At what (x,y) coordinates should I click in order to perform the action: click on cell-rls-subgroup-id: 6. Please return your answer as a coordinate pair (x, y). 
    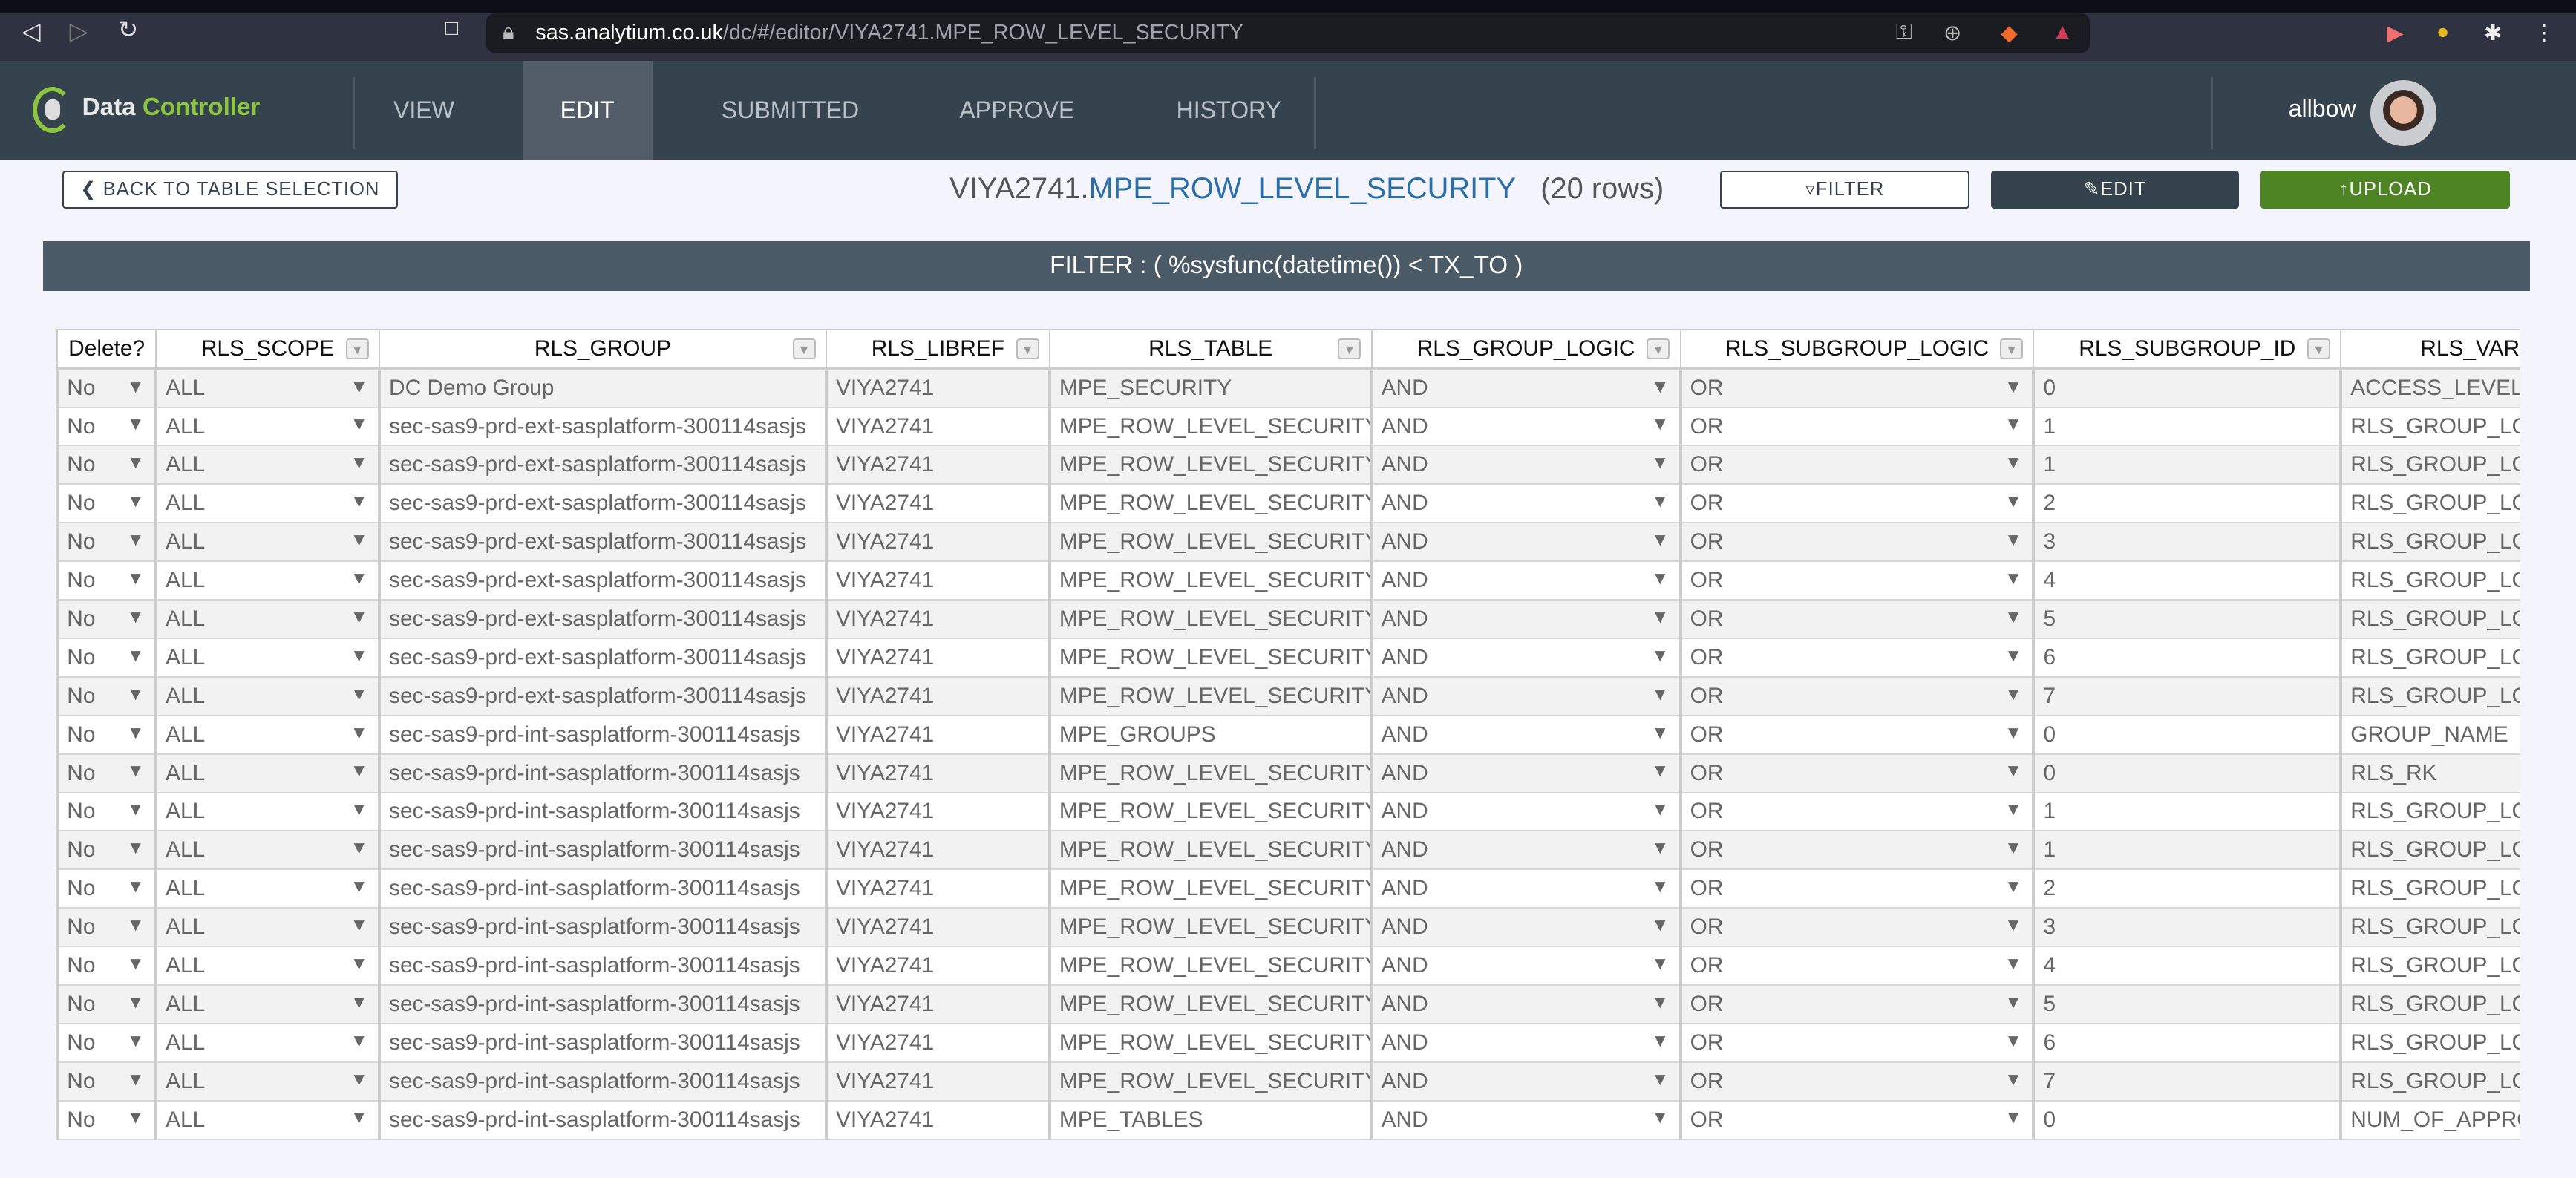
    Looking at the image, I should click on (2187, 657).